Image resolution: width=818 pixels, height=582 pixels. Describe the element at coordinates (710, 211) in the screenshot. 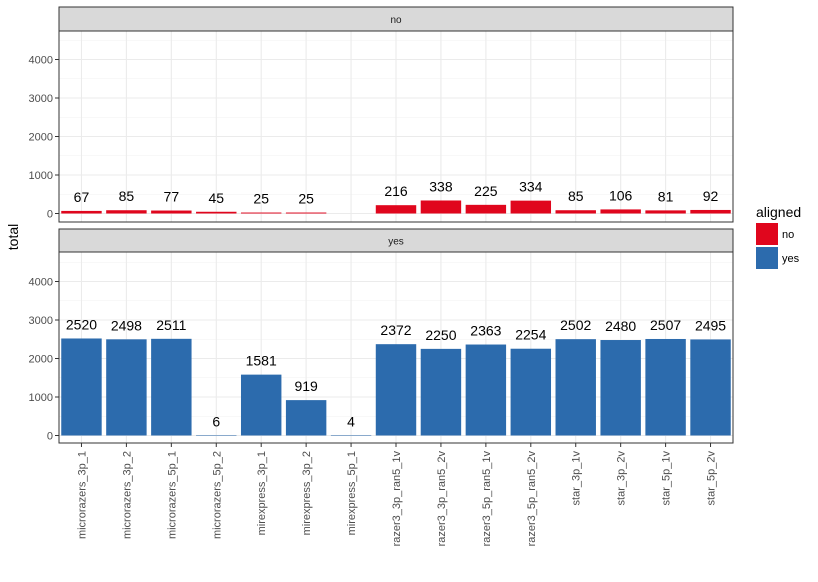

I see `bar-no-star_5p_2v` at that location.